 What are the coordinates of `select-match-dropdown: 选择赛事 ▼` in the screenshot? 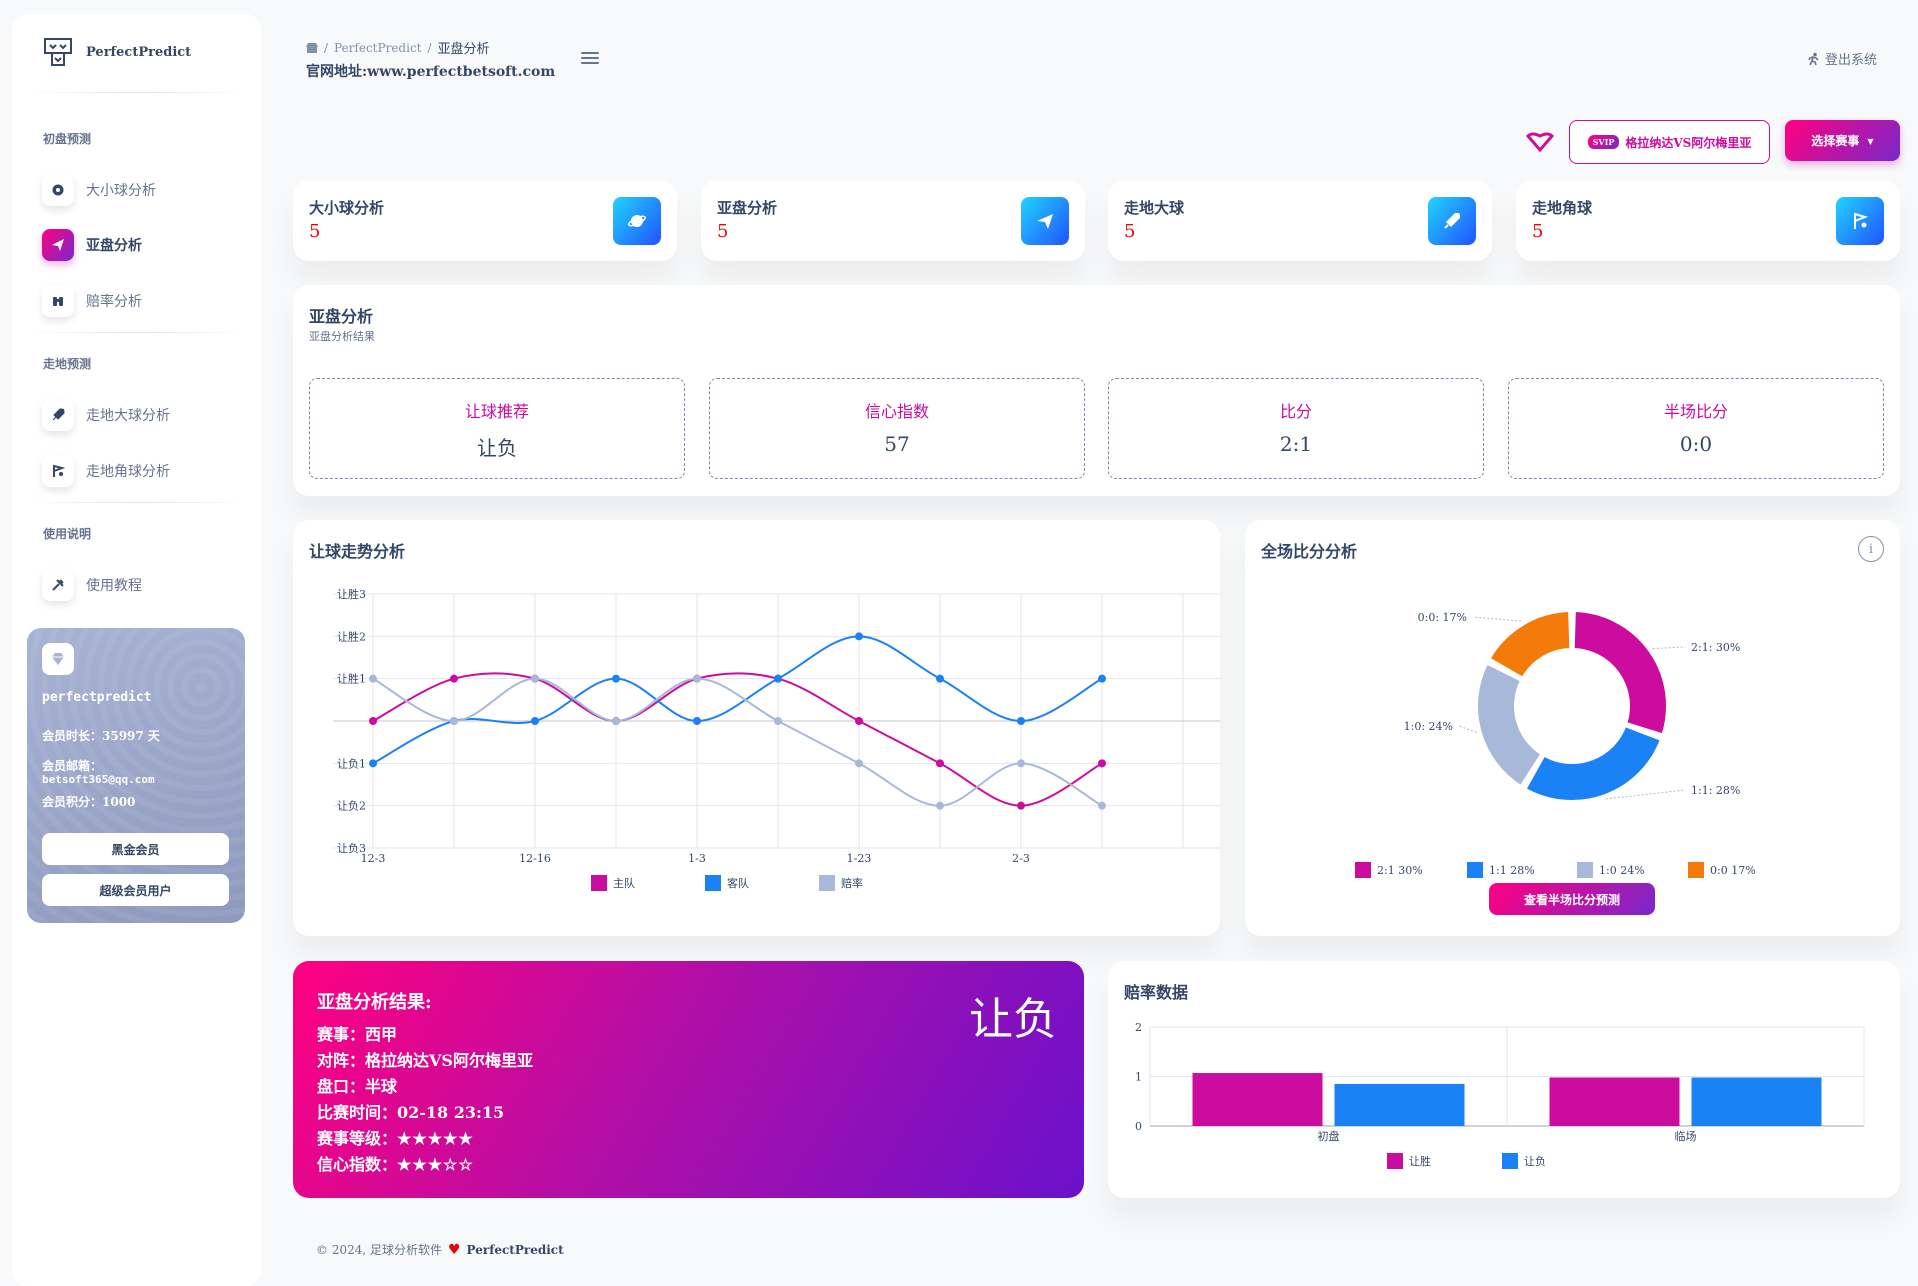 It's located at (1842, 140).